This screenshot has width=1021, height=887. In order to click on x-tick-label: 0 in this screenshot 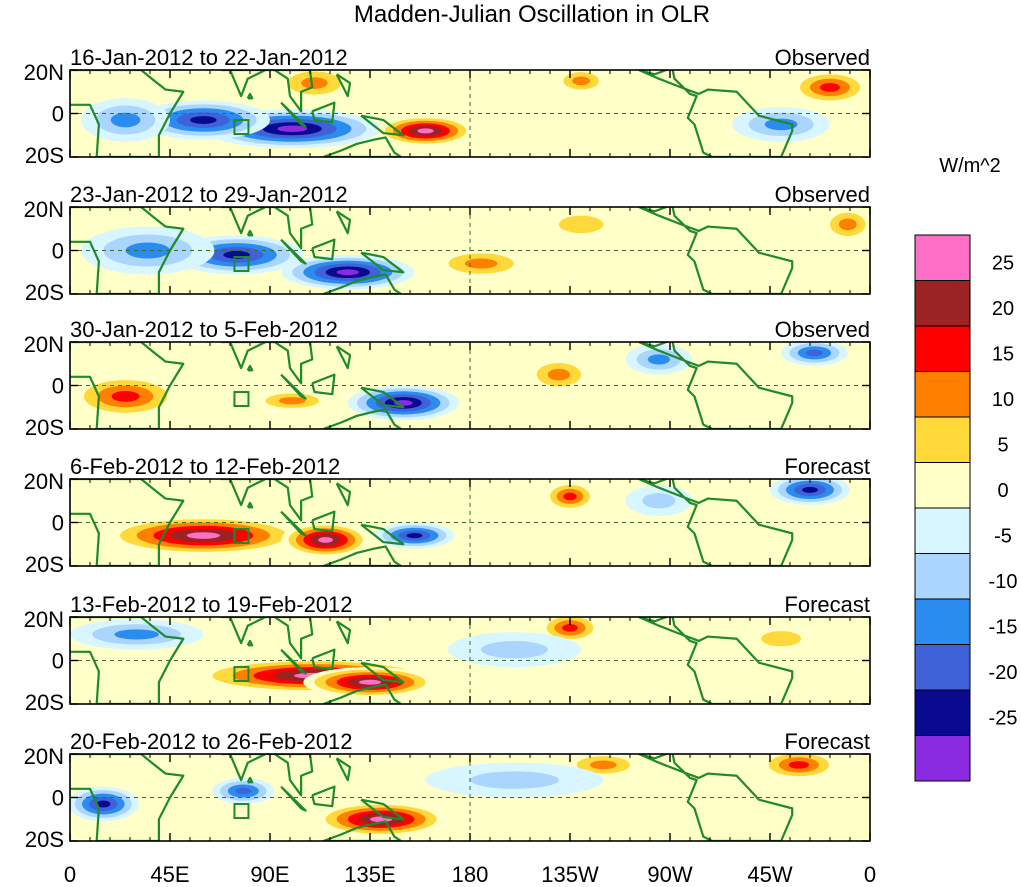, I will do `click(70, 874)`.